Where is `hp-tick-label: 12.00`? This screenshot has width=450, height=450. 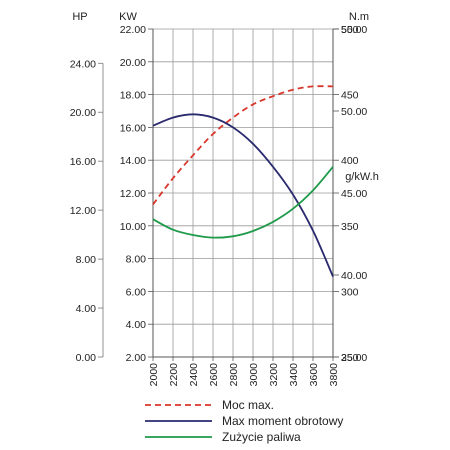 hp-tick-label: 12.00 is located at coordinates (83, 211).